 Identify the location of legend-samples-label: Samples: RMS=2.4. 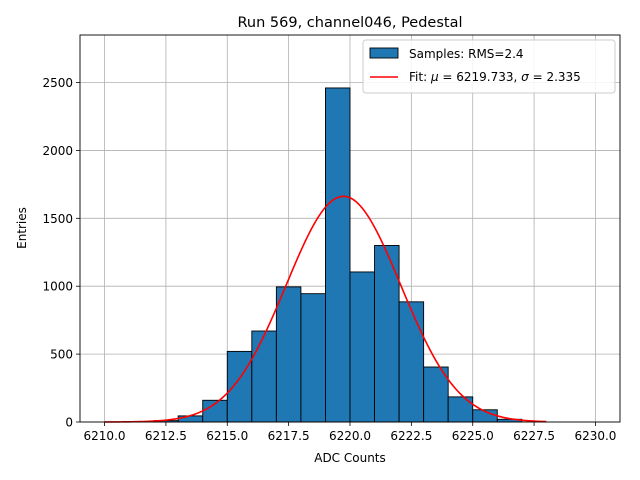
(466, 54).